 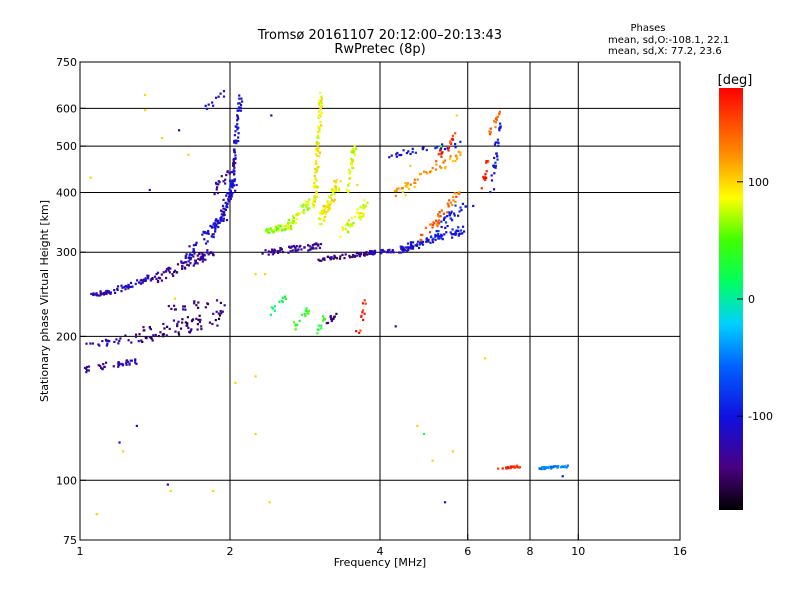 What do you see at coordinates (66, 480) in the screenshot?
I see `y-tick-label: 100` at bounding box center [66, 480].